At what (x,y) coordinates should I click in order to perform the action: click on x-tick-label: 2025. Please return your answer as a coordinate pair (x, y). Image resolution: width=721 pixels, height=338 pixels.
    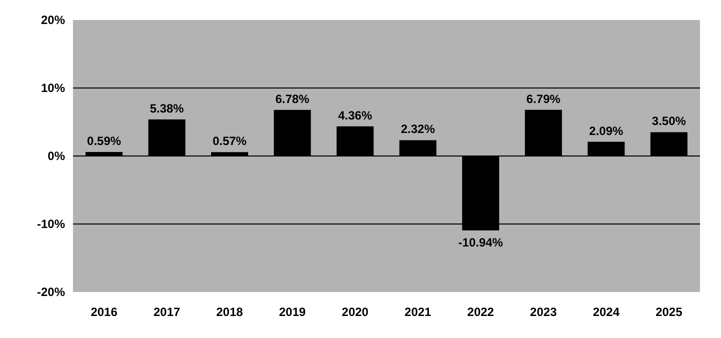
    Looking at the image, I should click on (669, 312).